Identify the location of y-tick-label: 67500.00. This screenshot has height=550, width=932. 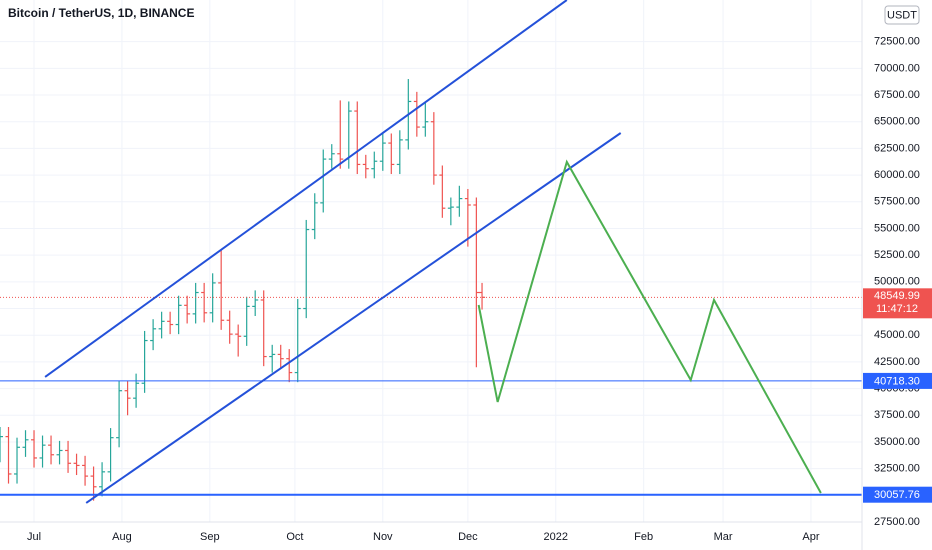
(897, 95).